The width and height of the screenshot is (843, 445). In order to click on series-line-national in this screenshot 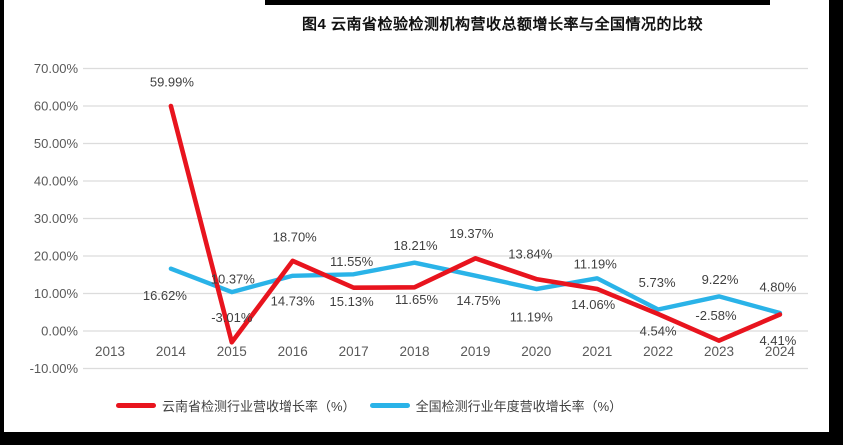, I will do `click(475, 288)`.